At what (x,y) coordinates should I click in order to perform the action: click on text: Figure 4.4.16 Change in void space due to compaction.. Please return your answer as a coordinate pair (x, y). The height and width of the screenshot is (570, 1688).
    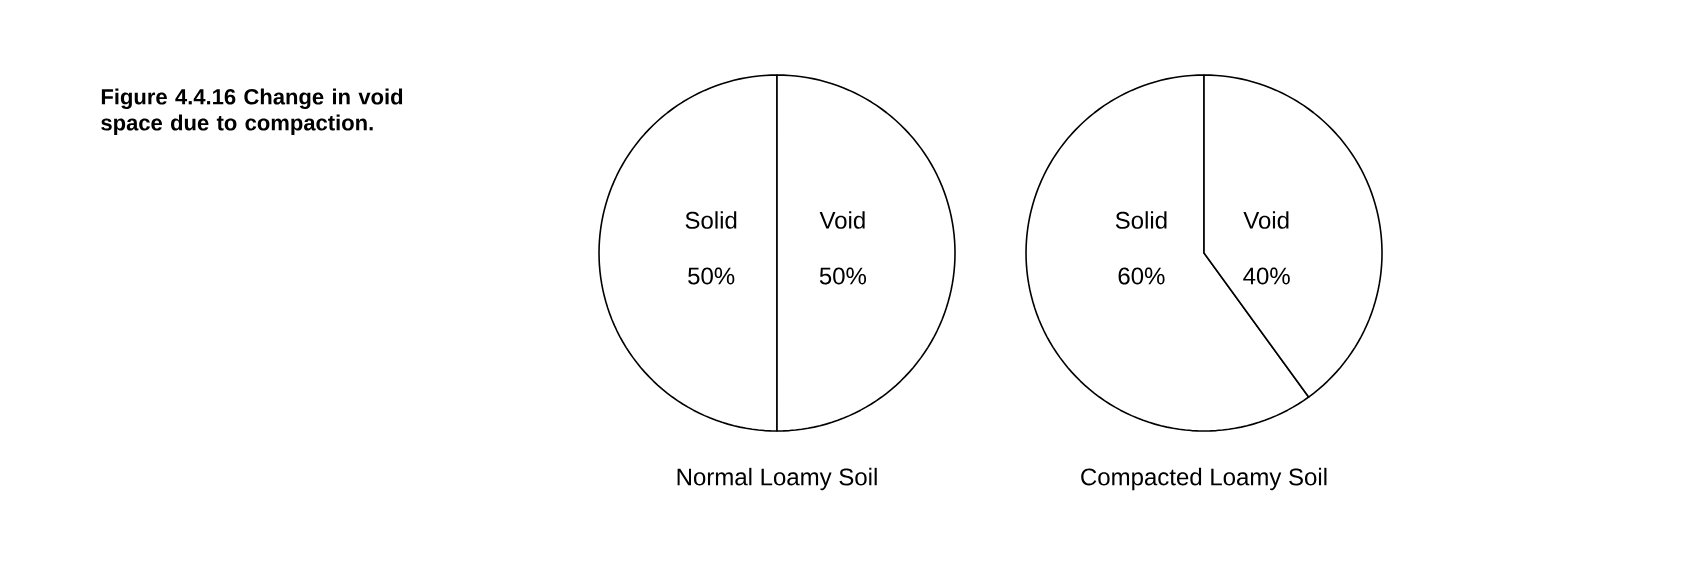
    Looking at the image, I should click on (252, 111).